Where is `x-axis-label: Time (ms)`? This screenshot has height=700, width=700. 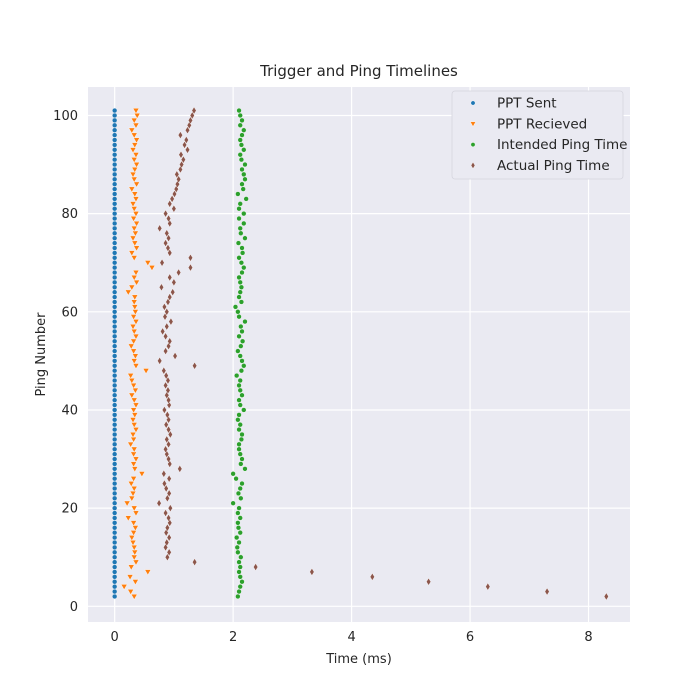
x-axis-label: Time (ms) is located at coordinates (358, 659).